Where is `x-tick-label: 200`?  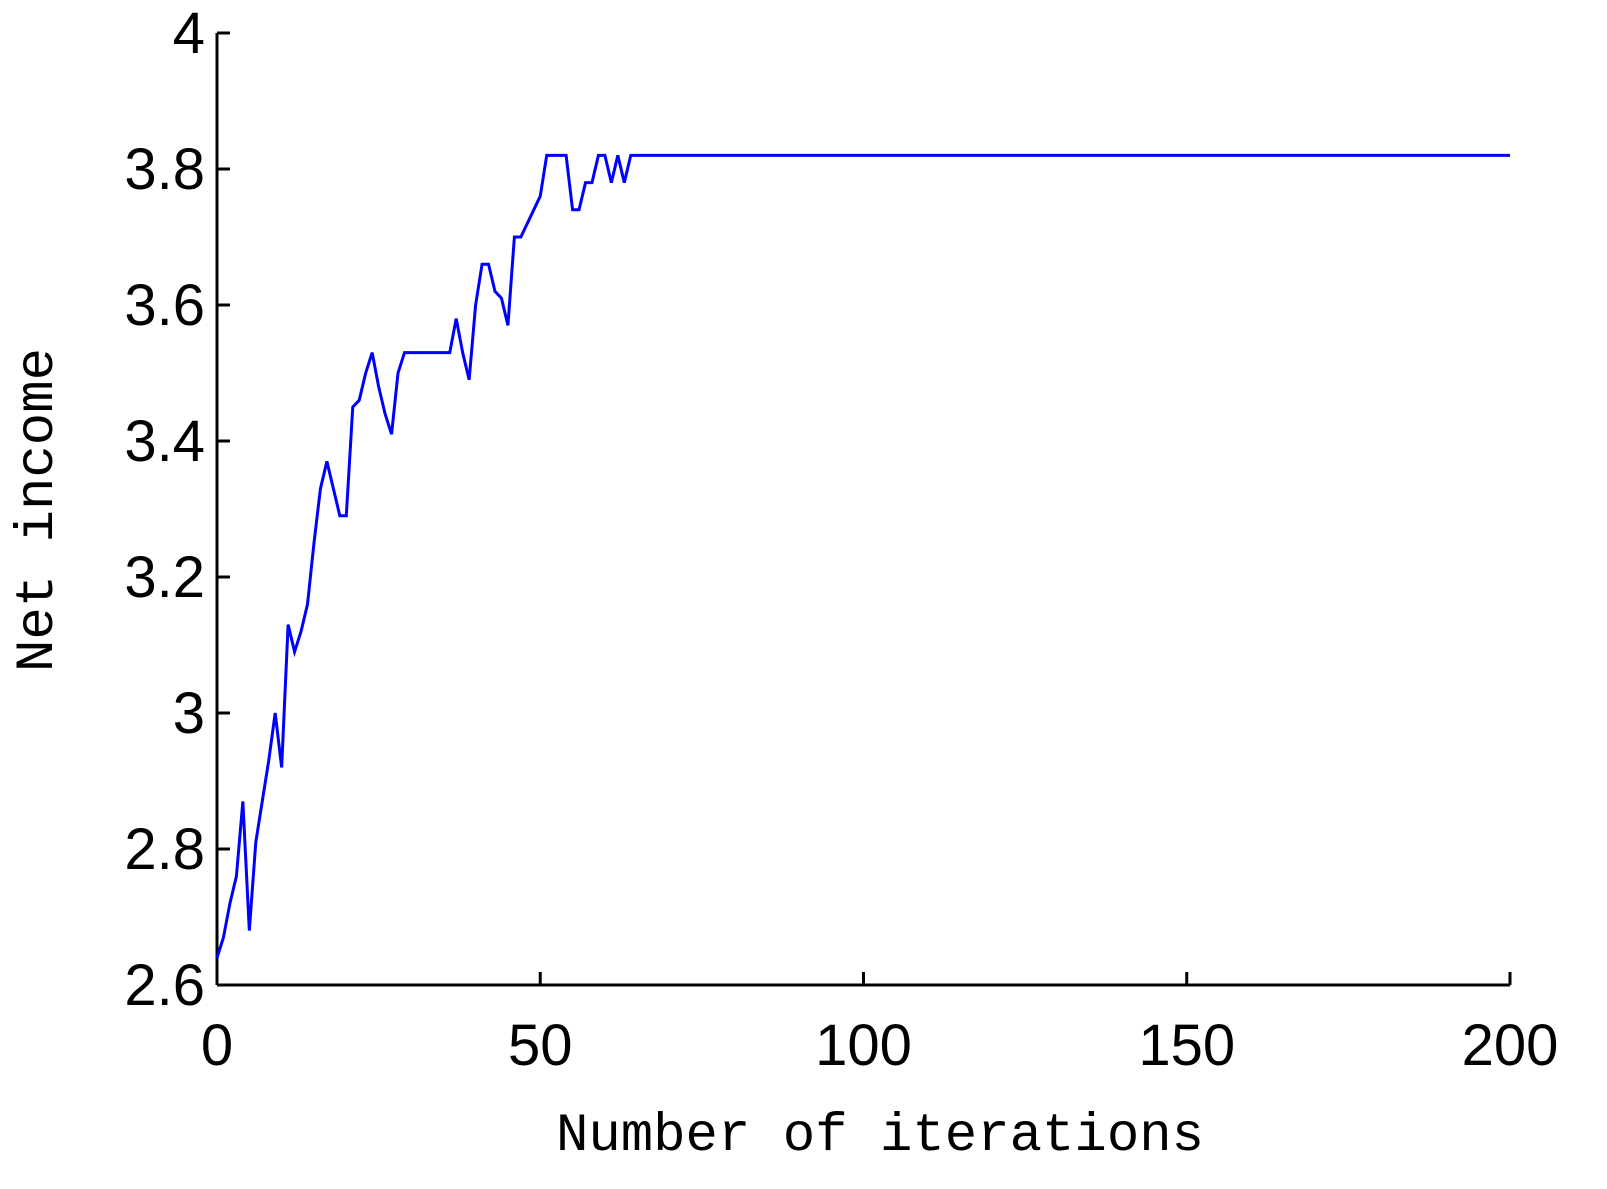 x-tick-label: 200 is located at coordinates (1510, 1045).